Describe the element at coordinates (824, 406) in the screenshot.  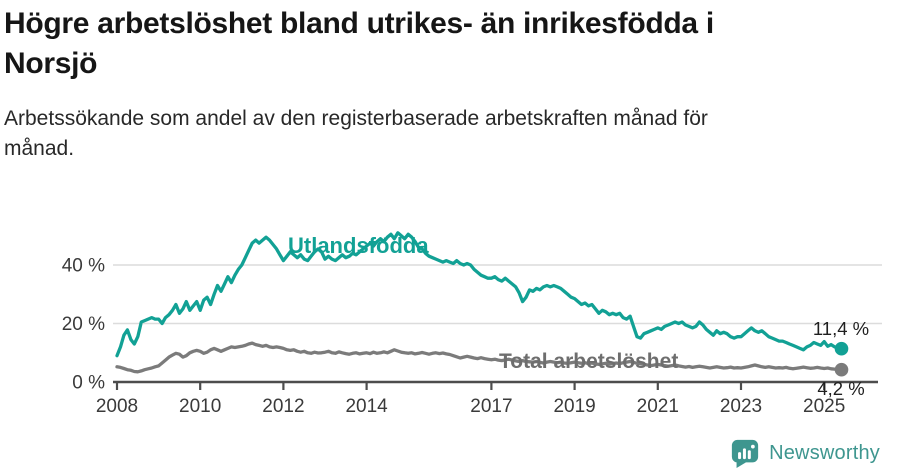
I see `x-tick-label-2025: 2025` at that location.